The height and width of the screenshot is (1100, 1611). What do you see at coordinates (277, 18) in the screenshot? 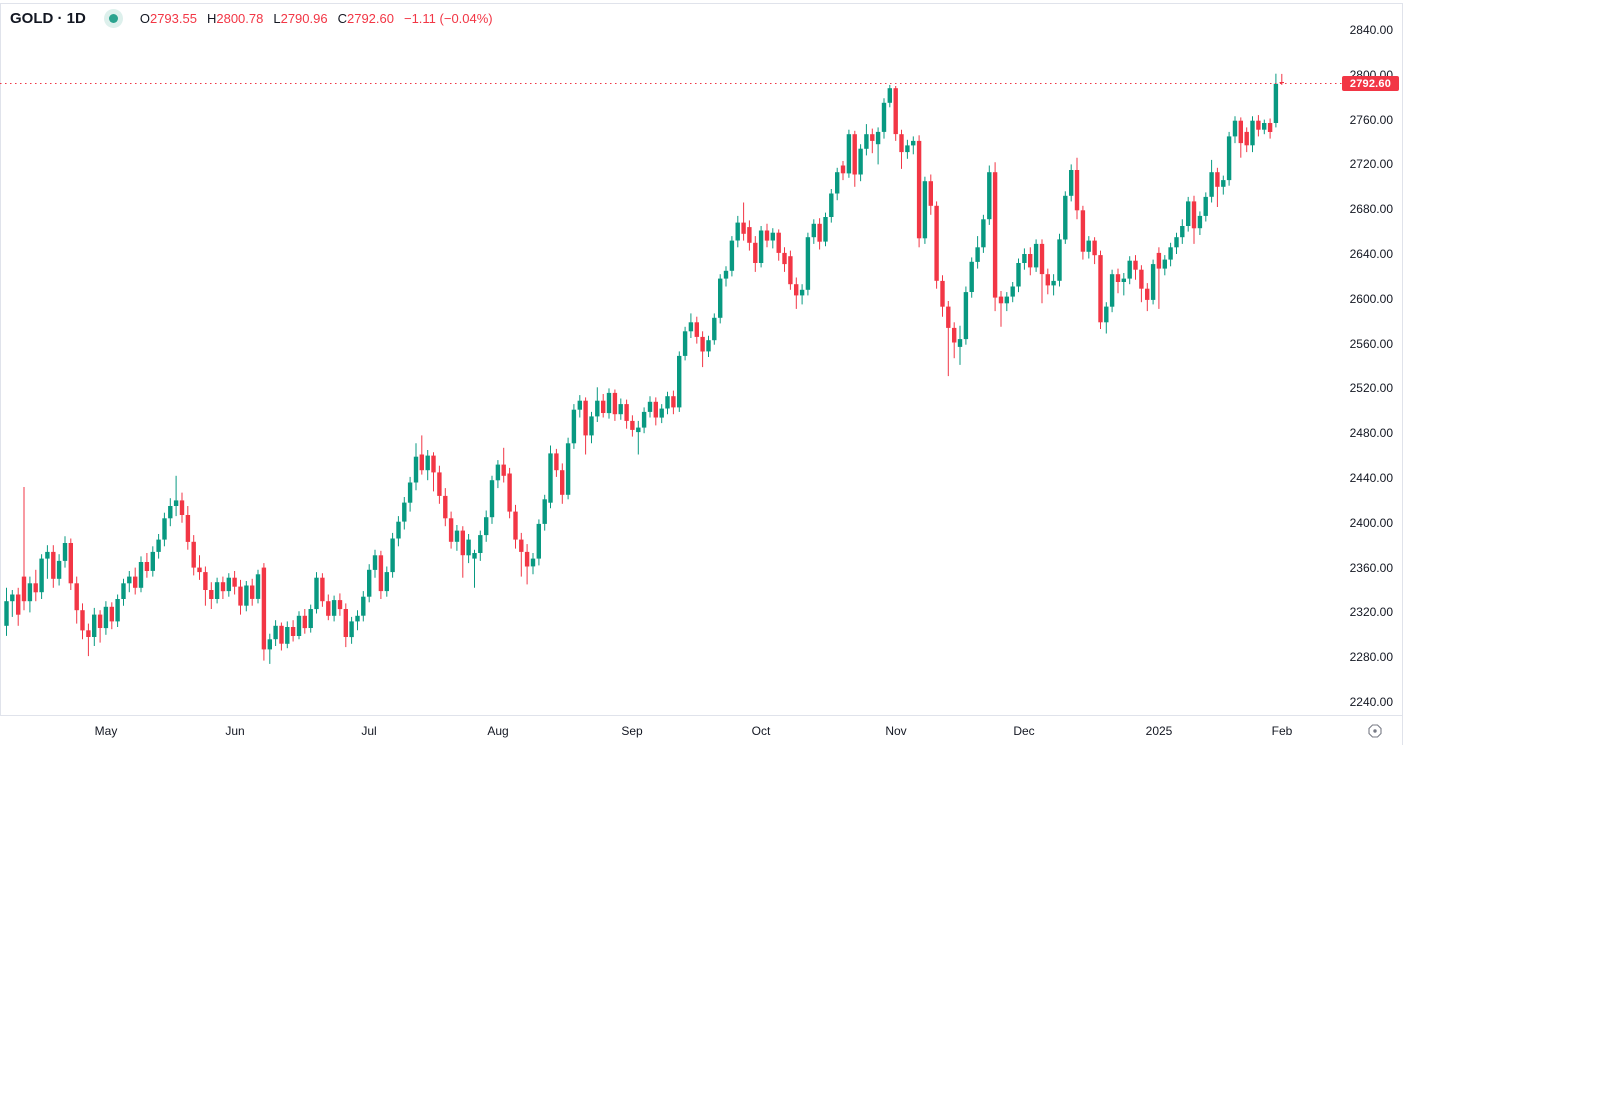
I see `low-label: L` at bounding box center [277, 18].